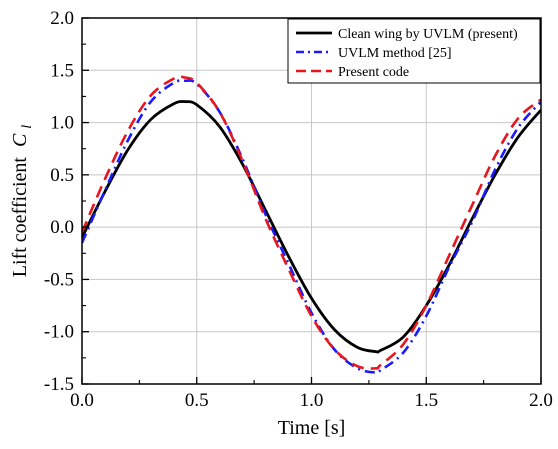 The image size is (558, 449). Describe the element at coordinates (62, 227) in the screenshot. I see `y-tick-label: 0.0` at that location.